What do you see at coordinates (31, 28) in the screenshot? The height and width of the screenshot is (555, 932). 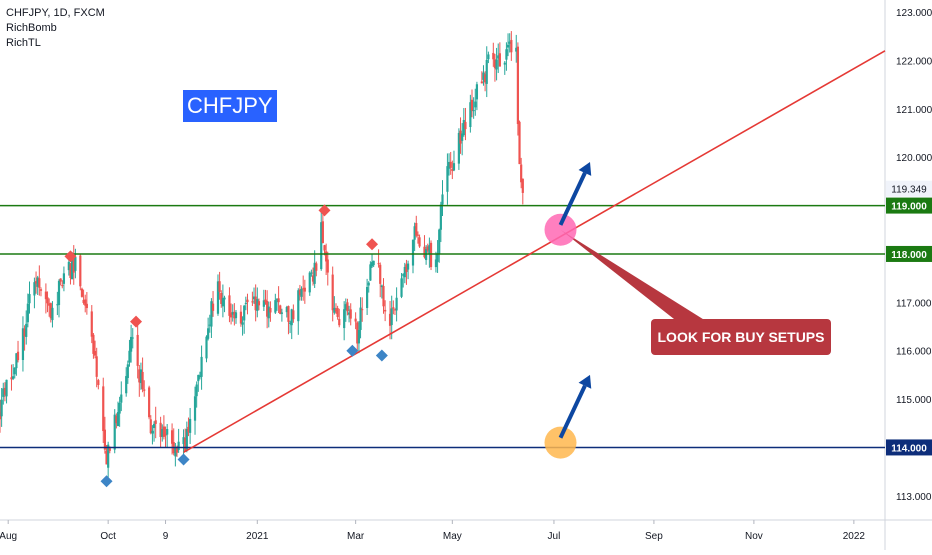 I see `indicator-richbomb: RichBomb` at bounding box center [31, 28].